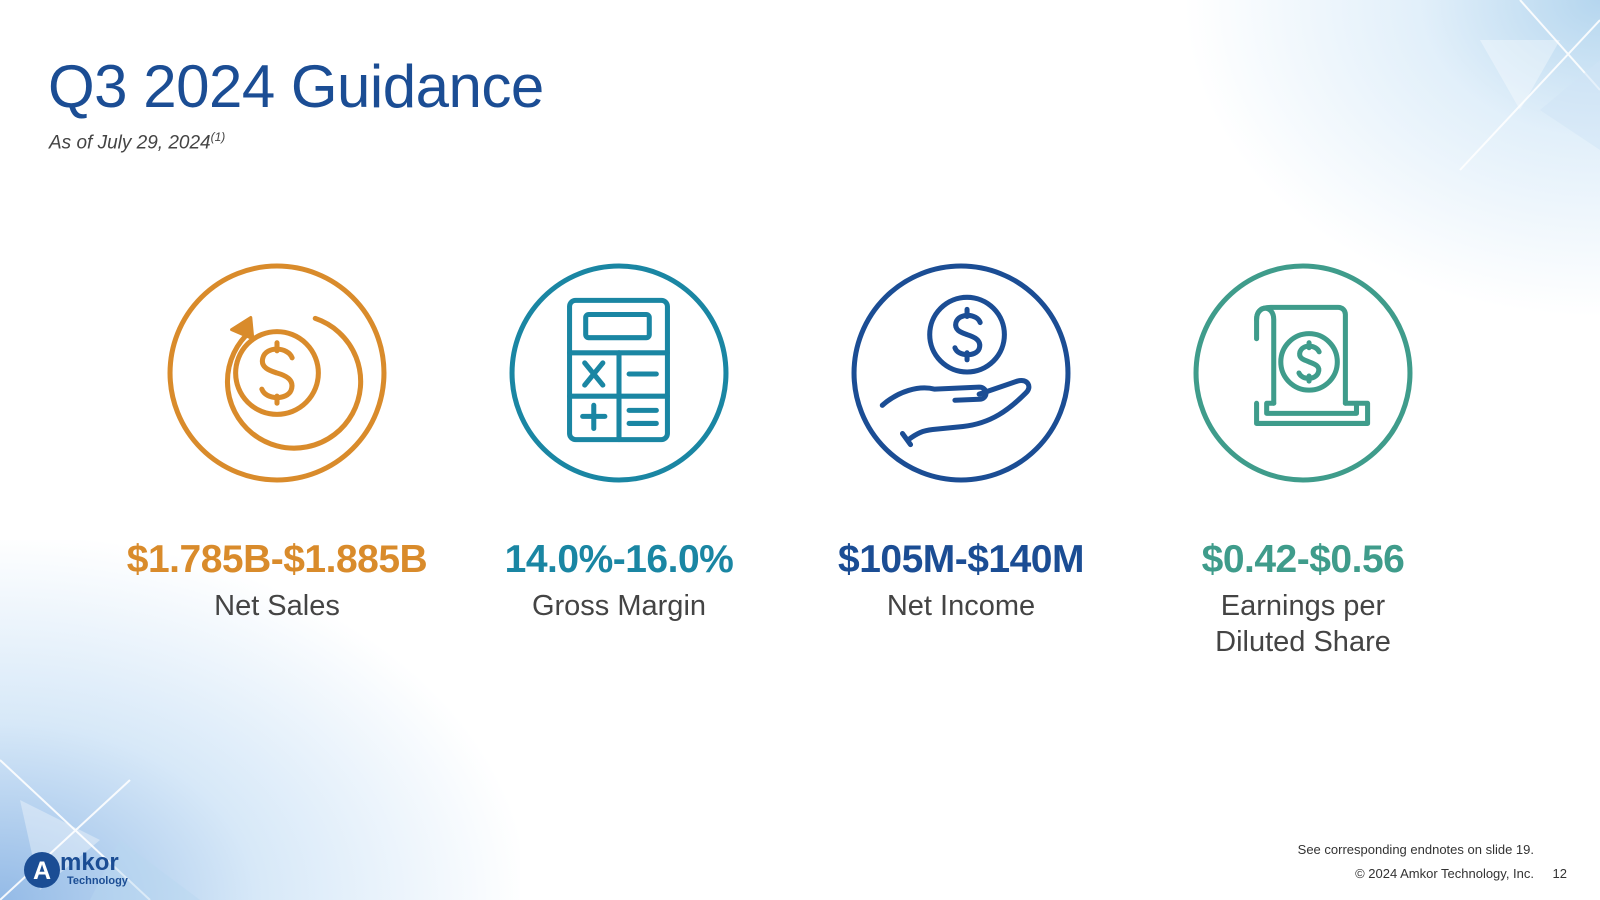 Image resolution: width=1600 pixels, height=900 pixels. Describe the element at coordinates (296, 86) in the screenshot. I see `slide-title: Q3 2024 Guidance` at that location.